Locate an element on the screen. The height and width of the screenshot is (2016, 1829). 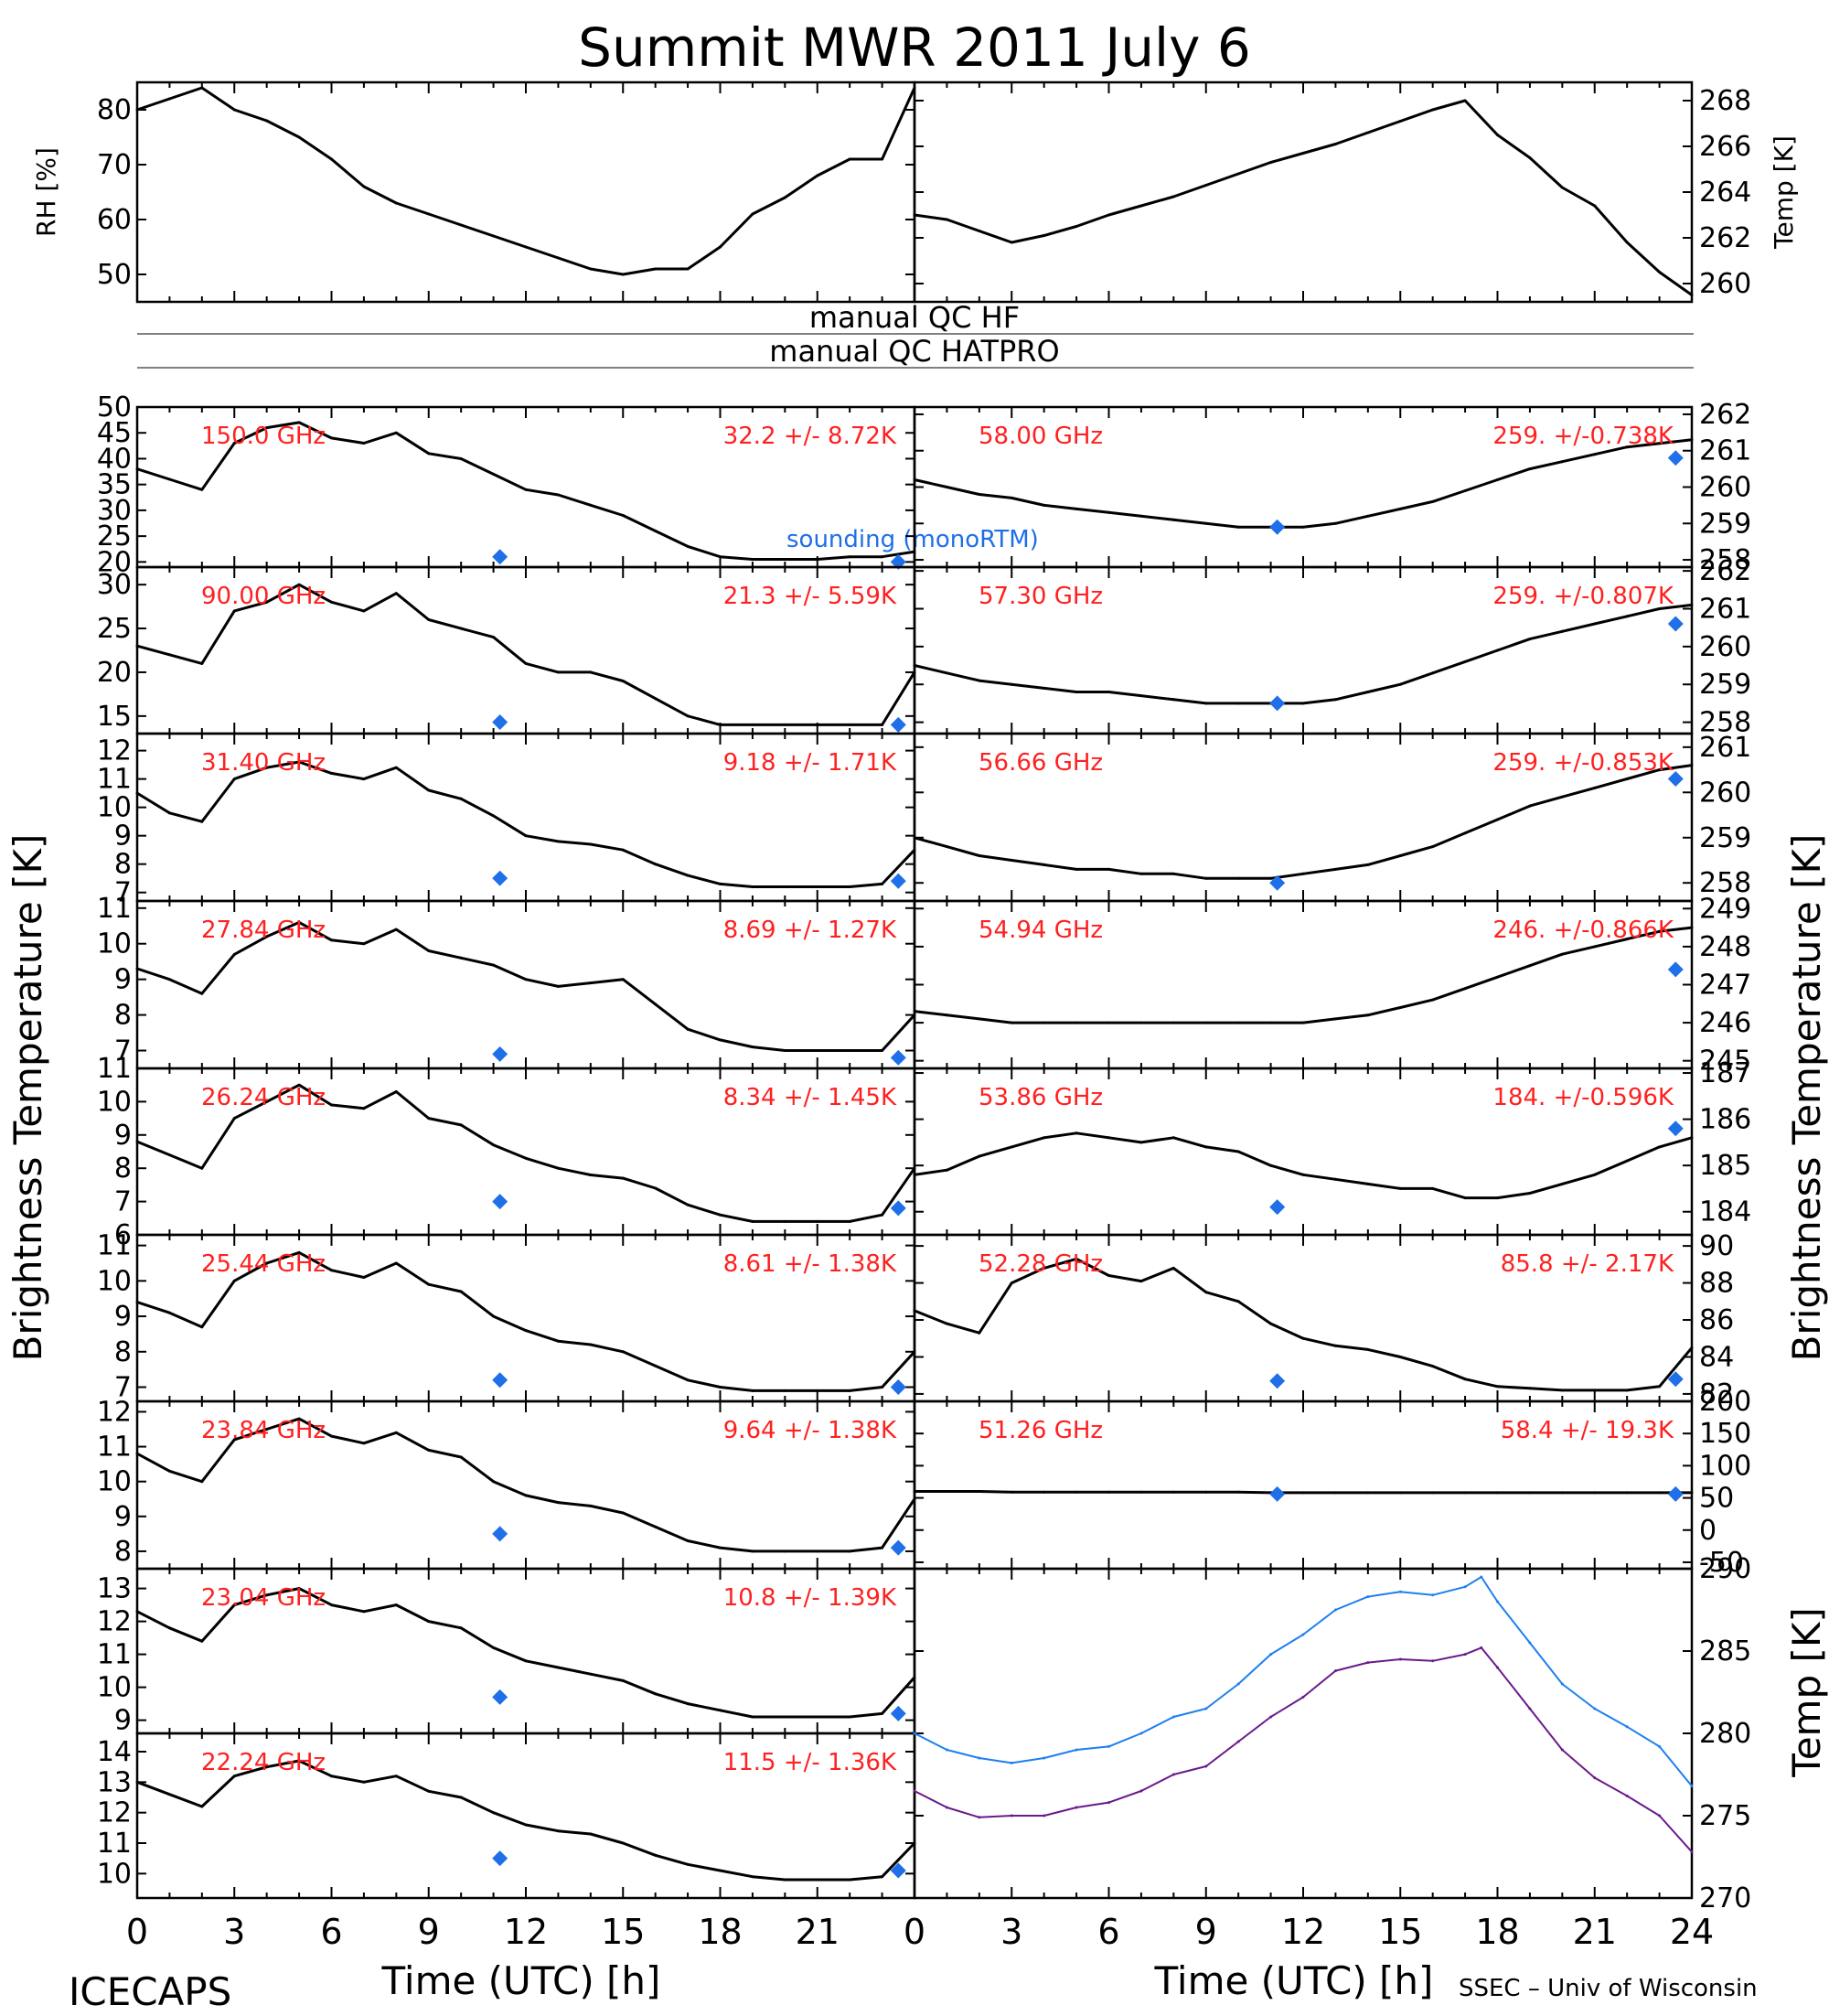
y-tick-label: 7 is located at coordinates (123, 1051).